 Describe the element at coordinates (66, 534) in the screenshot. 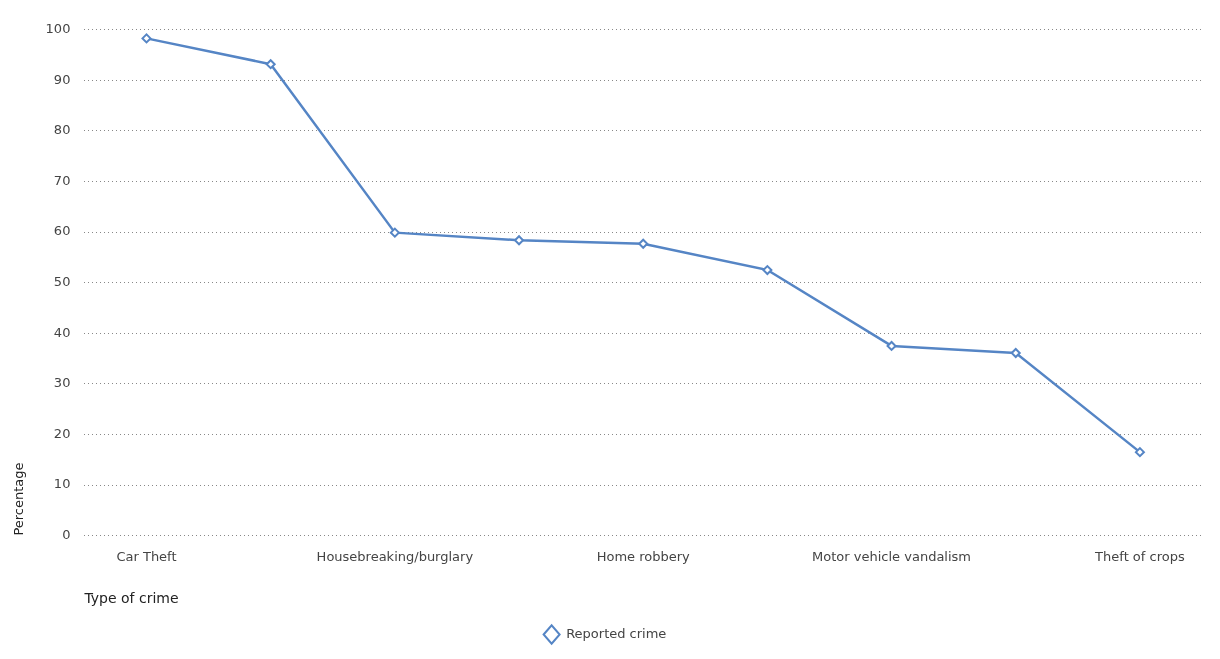

I see `y-tick-label: 0` at that location.